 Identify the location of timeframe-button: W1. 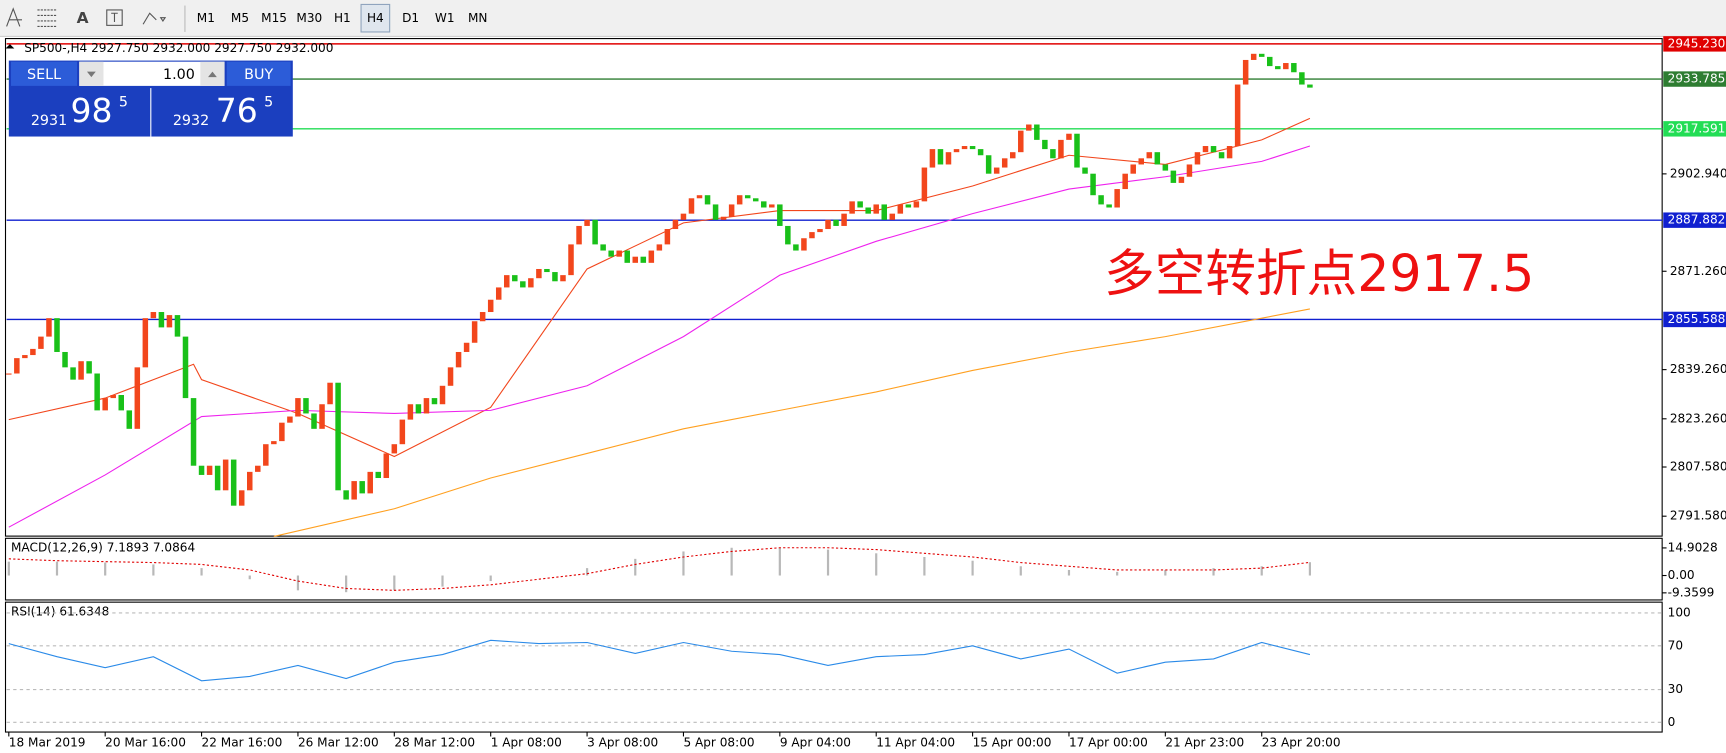
(445, 18).